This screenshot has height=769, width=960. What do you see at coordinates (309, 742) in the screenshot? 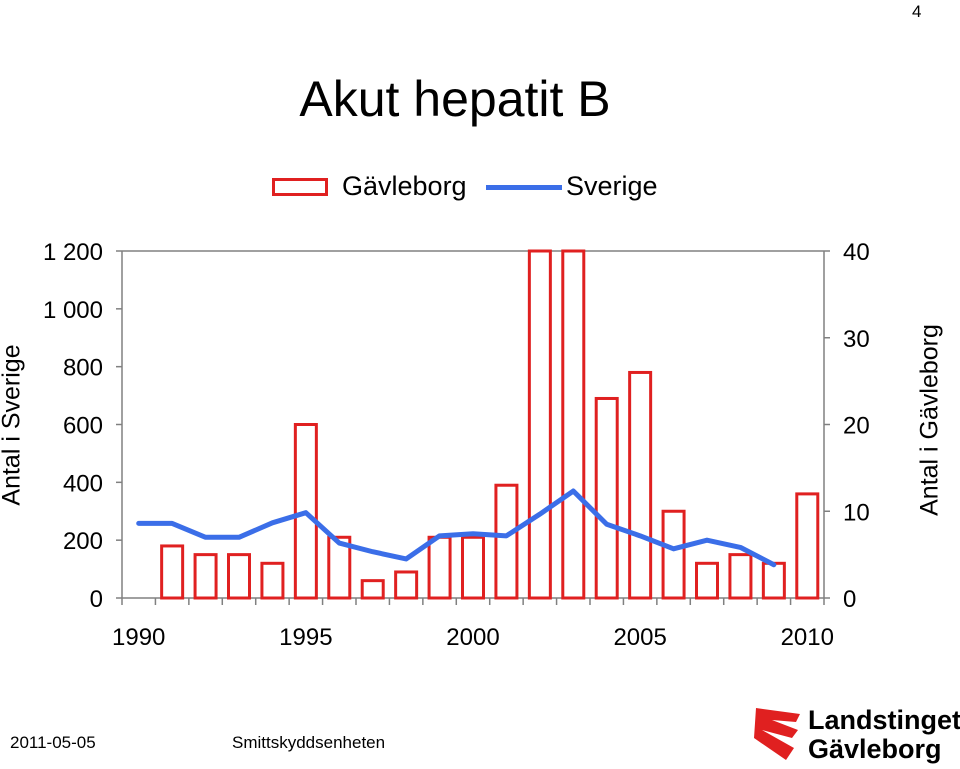
I see `footer-unit: Smittskyddsenheten` at bounding box center [309, 742].